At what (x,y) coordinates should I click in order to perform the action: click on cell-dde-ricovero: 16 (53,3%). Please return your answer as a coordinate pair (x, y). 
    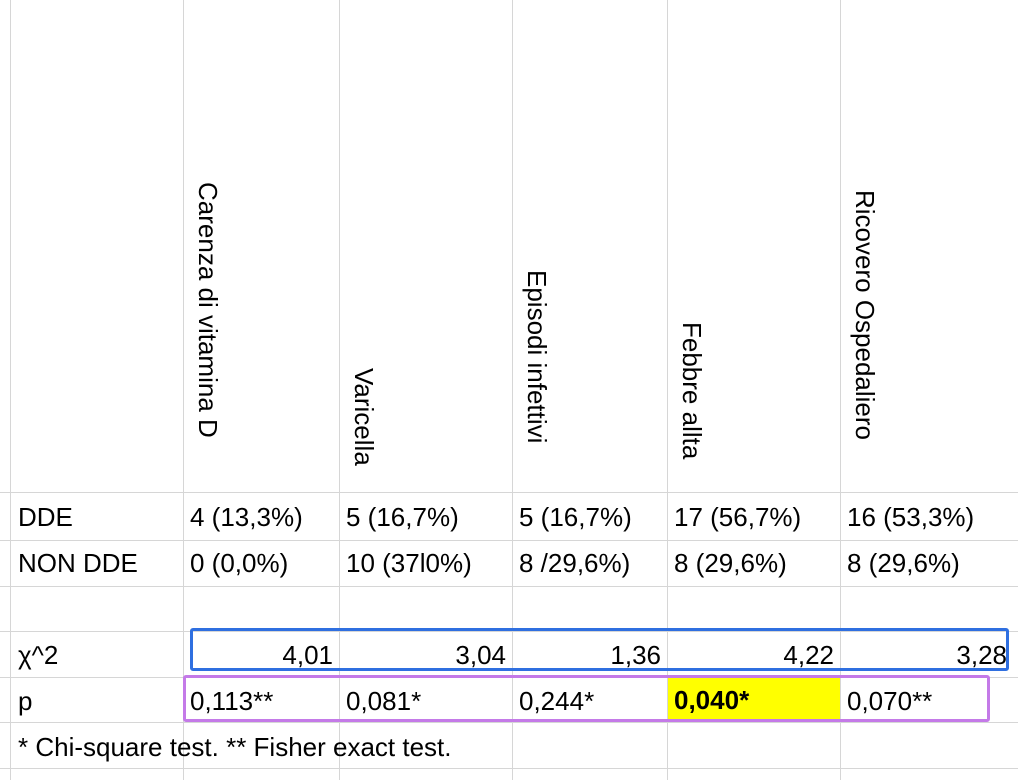
    Looking at the image, I should click on (911, 517).